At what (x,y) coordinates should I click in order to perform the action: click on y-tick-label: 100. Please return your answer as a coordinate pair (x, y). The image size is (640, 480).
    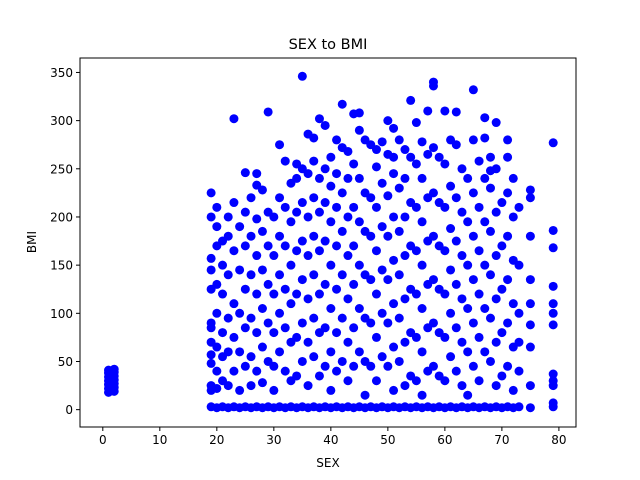
    Looking at the image, I should click on (61, 314).